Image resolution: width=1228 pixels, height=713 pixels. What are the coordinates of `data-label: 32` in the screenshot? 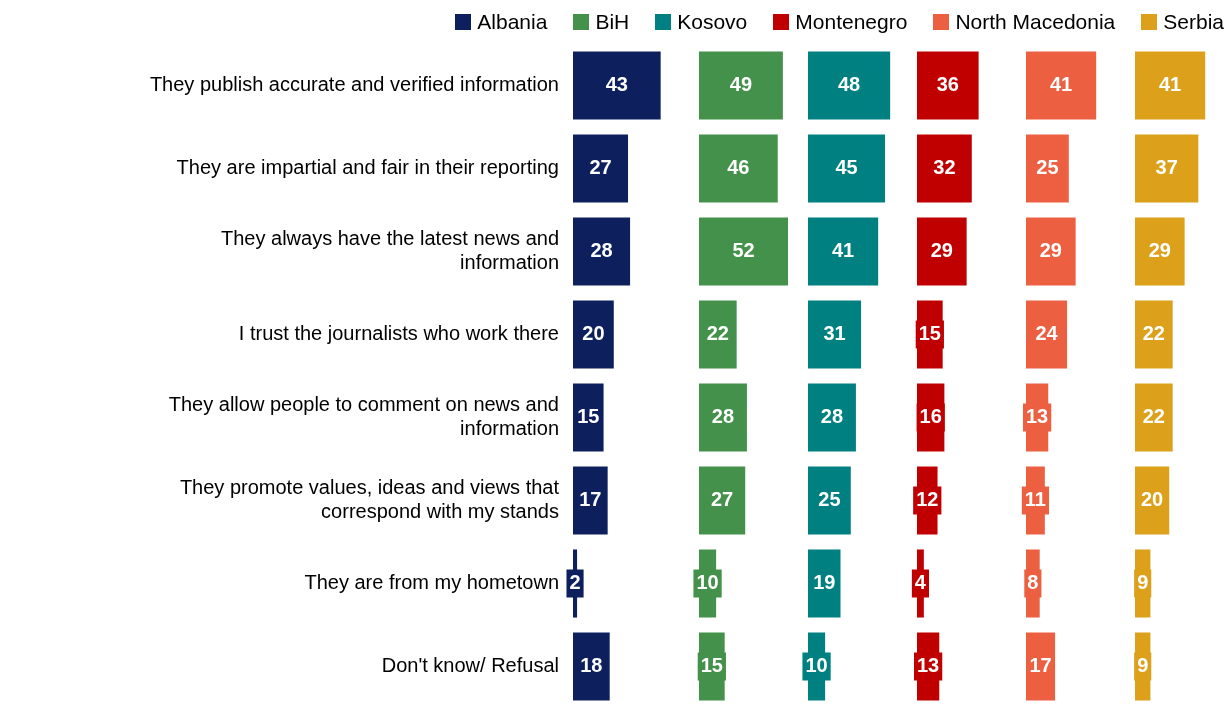 It's located at (944, 167).